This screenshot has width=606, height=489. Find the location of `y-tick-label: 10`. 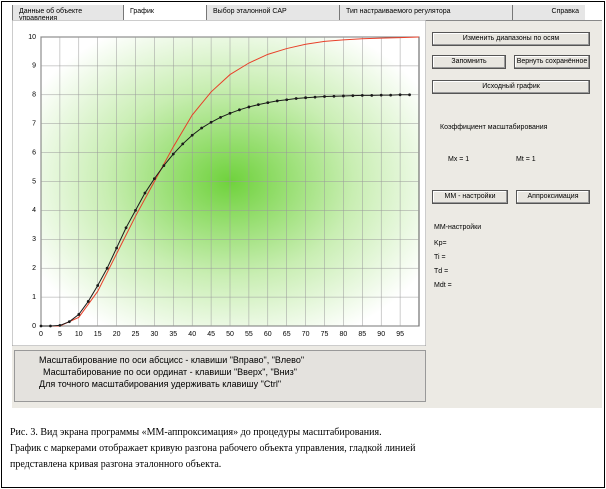

y-tick-label: 10 is located at coordinates (32, 37).